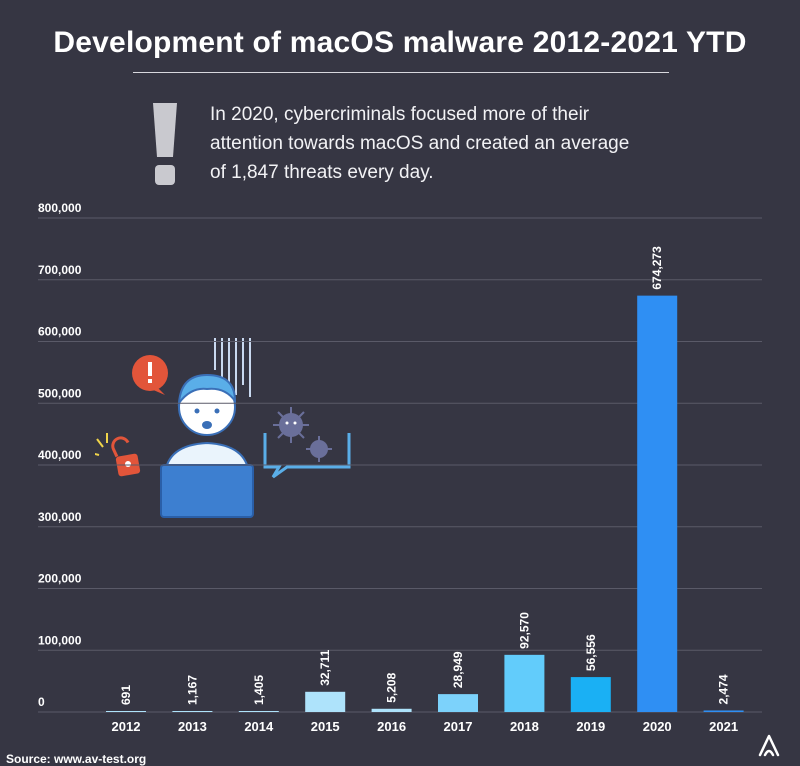 This screenshot has width=800, height=766. What do you see at coordinates (126, 726) in the screenshot?
I see `x-tick-label: 2012` at bounding box center [126, 726].